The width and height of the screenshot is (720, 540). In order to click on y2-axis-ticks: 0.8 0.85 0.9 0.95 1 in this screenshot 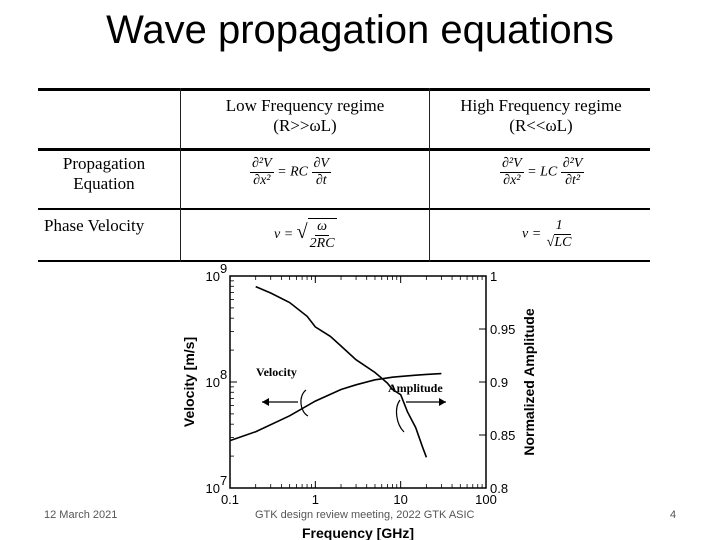, I will do `click(497, 382)`.